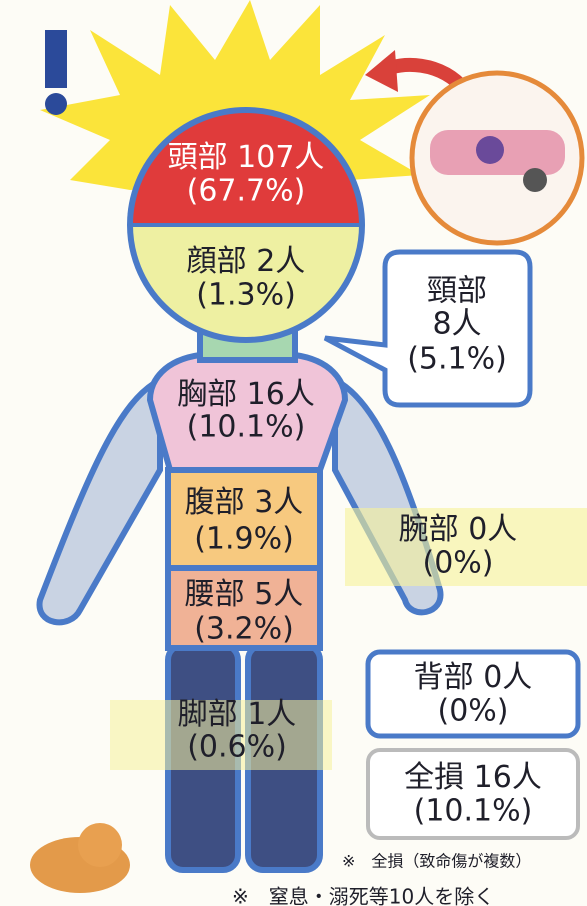 This screenshot has height=906, width=587. What do you see at coordinates (215, 502) in the screenshot?
I see `name: 腹部` at bounding box center [215, 502].